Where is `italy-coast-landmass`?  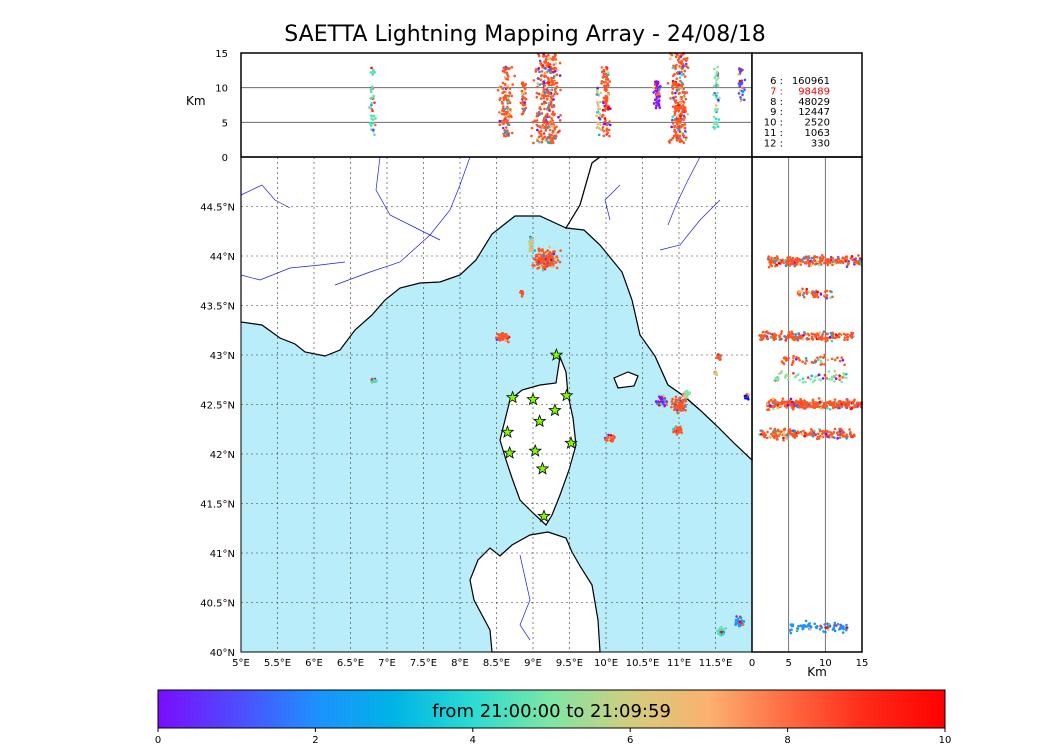
italy-coast-landmass is located at coordinates (658, 309).